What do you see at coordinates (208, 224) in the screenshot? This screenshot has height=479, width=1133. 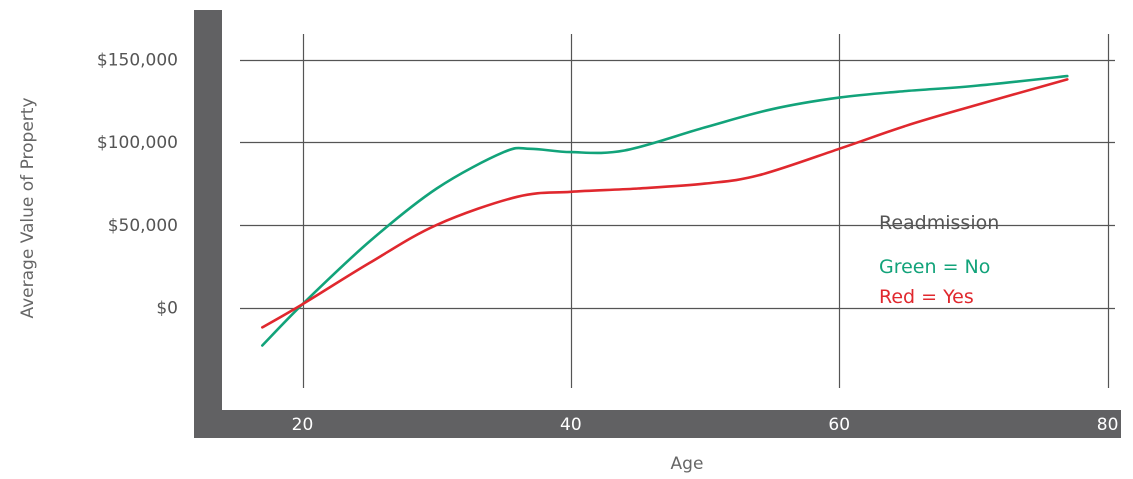 I see `frame-left-bar` at bounding box center [208, 224].